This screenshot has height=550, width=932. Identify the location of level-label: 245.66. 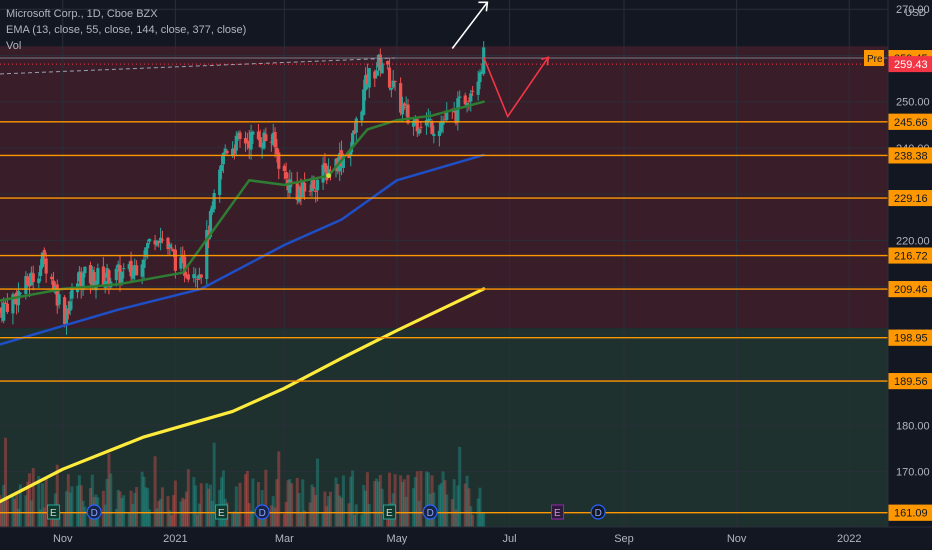
(911, 123).